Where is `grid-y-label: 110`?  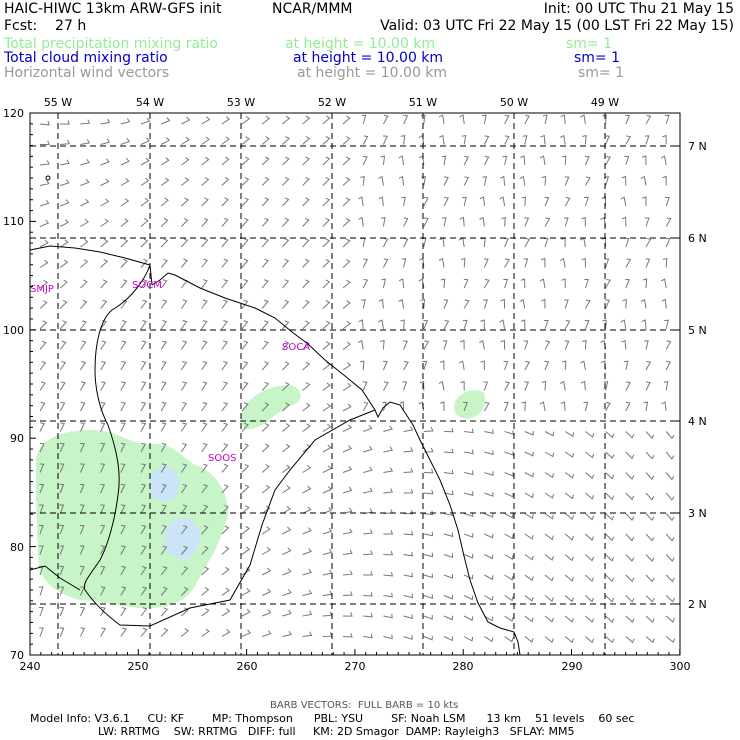 grid-y-label: 110 is located at coordinates (13, 221).